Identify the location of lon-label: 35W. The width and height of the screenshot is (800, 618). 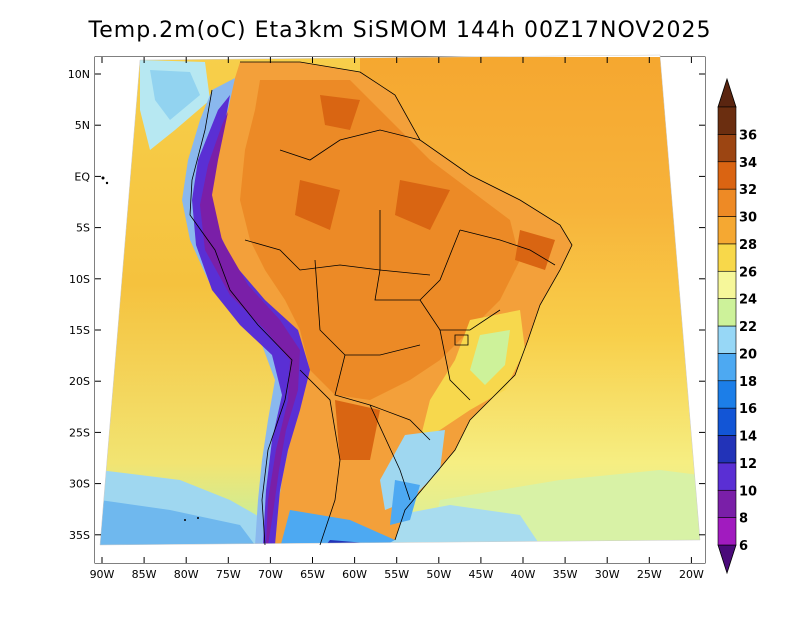
(565, 574).